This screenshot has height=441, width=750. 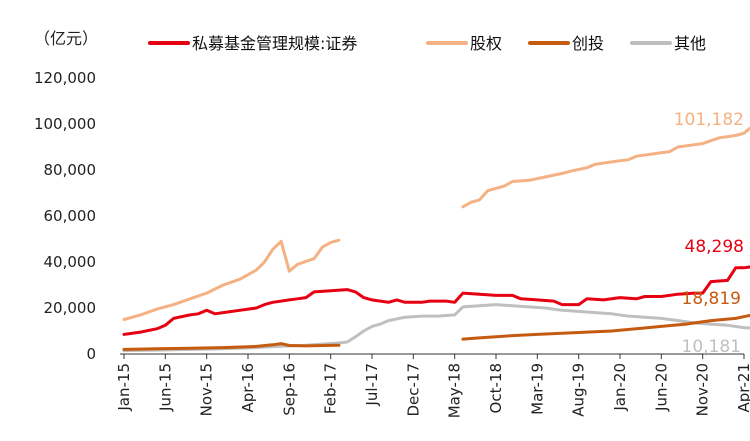 What do you see at coordinates (331, 388) in the screenshot?
I see `x-tick-label: Feb-17` at bounding box center [331, 388].